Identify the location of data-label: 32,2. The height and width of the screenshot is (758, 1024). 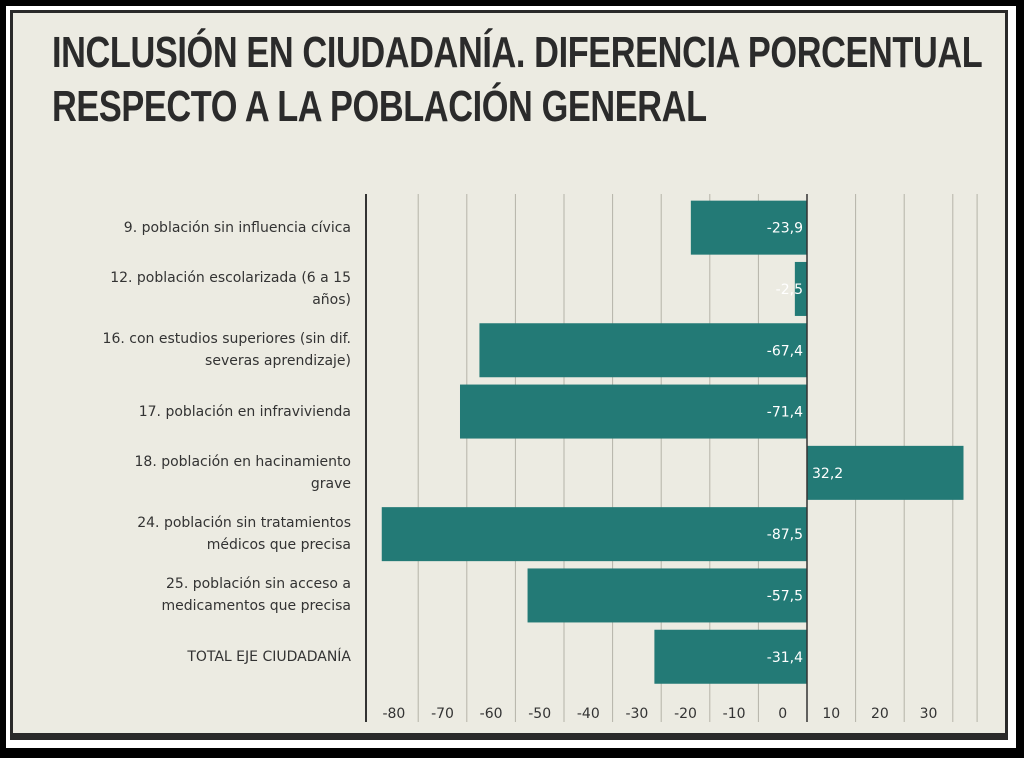
(827, 474).